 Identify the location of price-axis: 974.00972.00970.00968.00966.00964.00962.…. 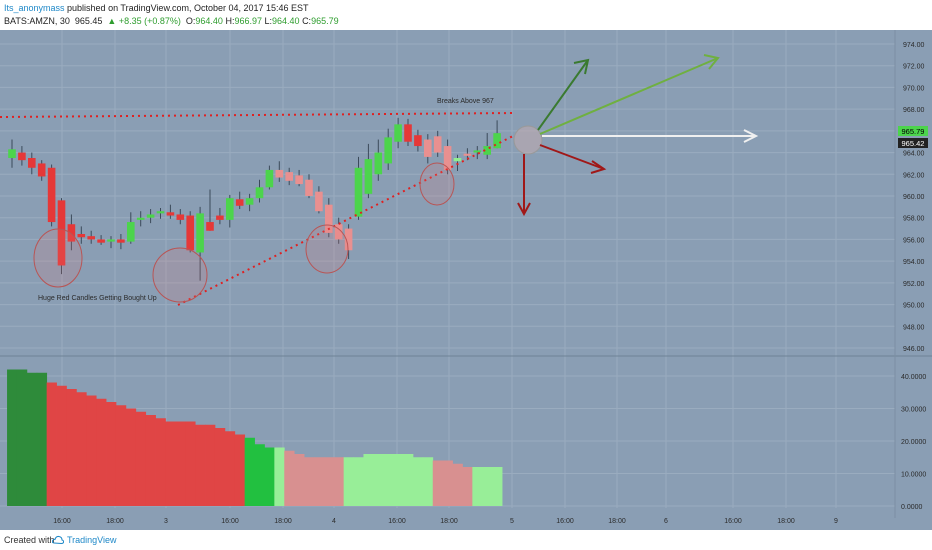
(914, 197).